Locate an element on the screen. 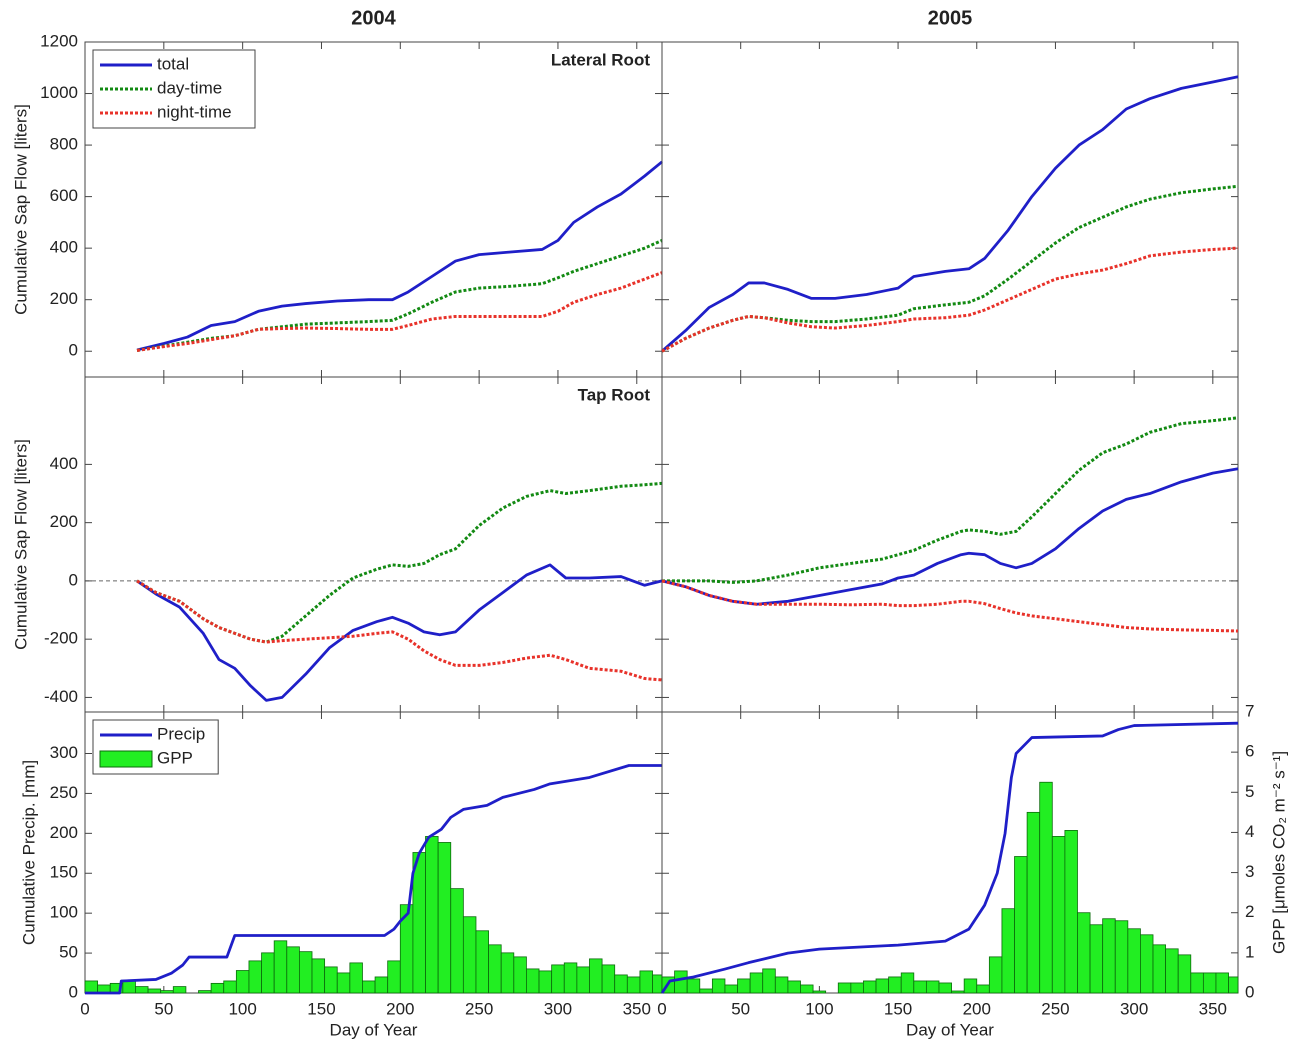 The width and height of the screenshot is (1299, 1044). legend-label: total is located at coordinates (173, 63).